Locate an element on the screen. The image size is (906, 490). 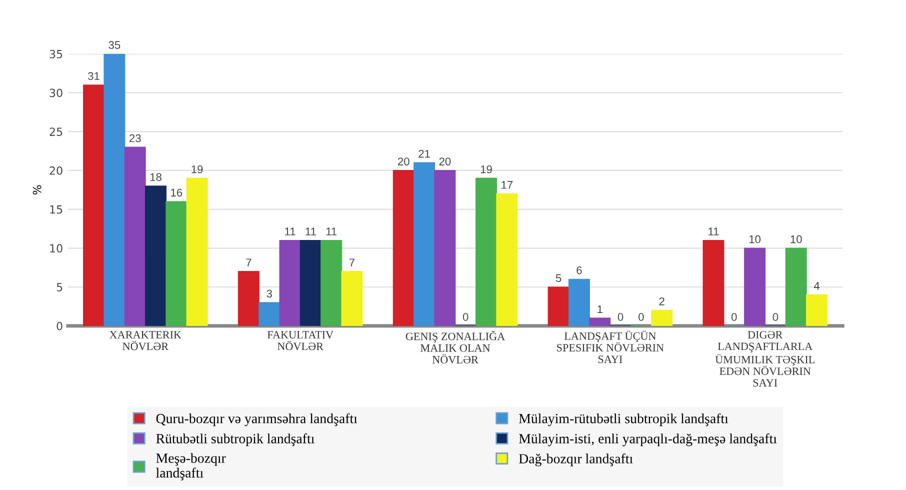
data-label: 31 is located at coordinates (94, 76).